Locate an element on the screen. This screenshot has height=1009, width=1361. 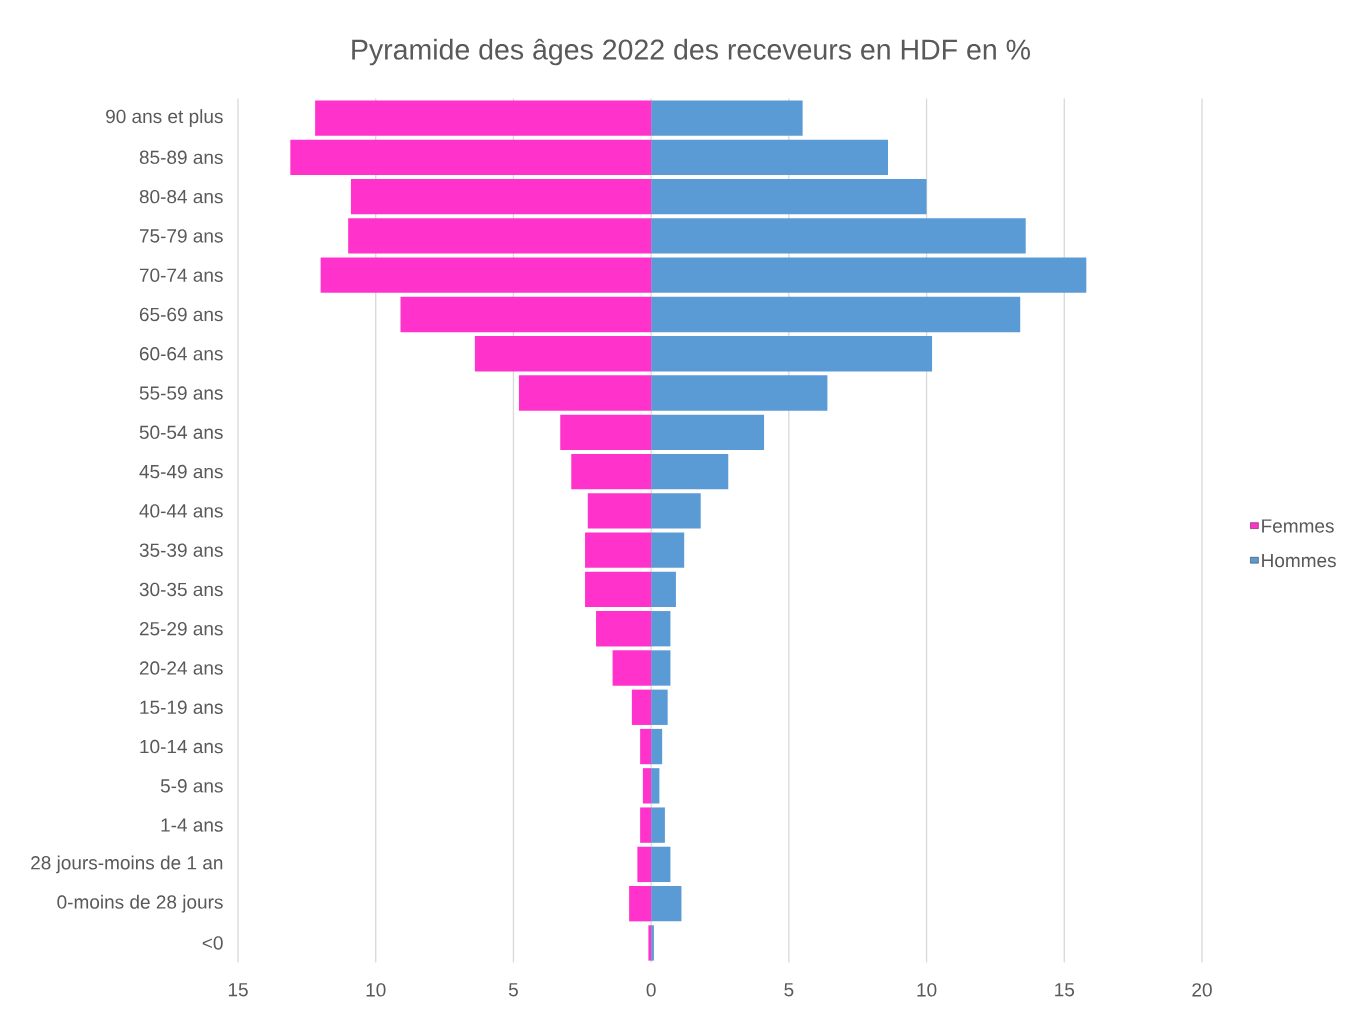
y-tick-label: 40-44 ans is located at coordinates (181, 511).